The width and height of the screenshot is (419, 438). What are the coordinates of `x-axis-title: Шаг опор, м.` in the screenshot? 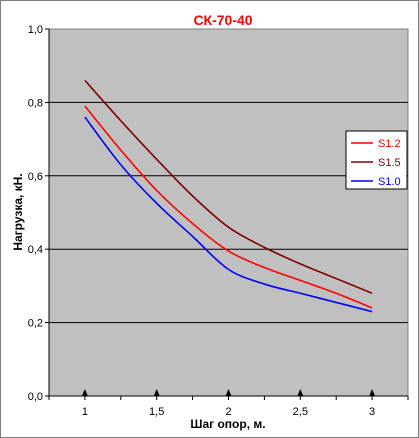 It's located at (227, 424).